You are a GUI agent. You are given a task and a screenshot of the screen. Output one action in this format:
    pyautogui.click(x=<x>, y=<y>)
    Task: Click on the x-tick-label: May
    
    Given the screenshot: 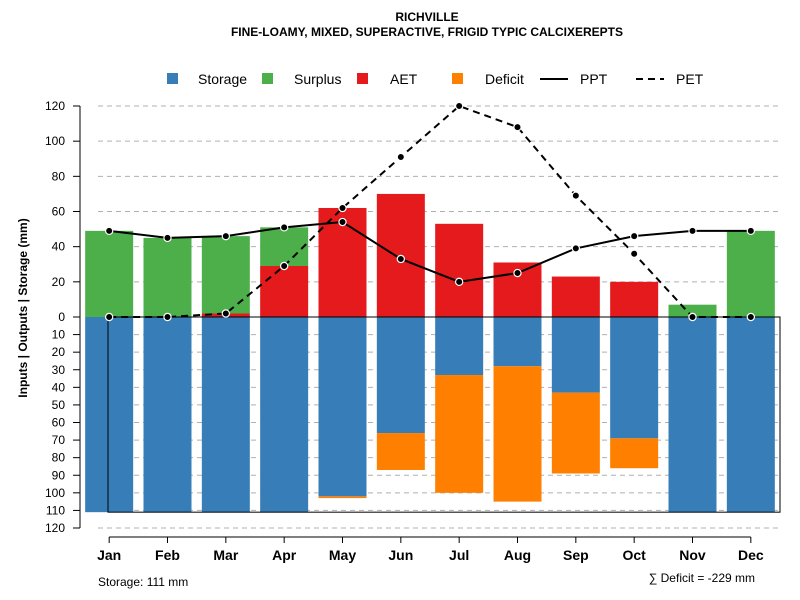 What is the action you would take?
    pyautogui.click(x=342, y=555)
    